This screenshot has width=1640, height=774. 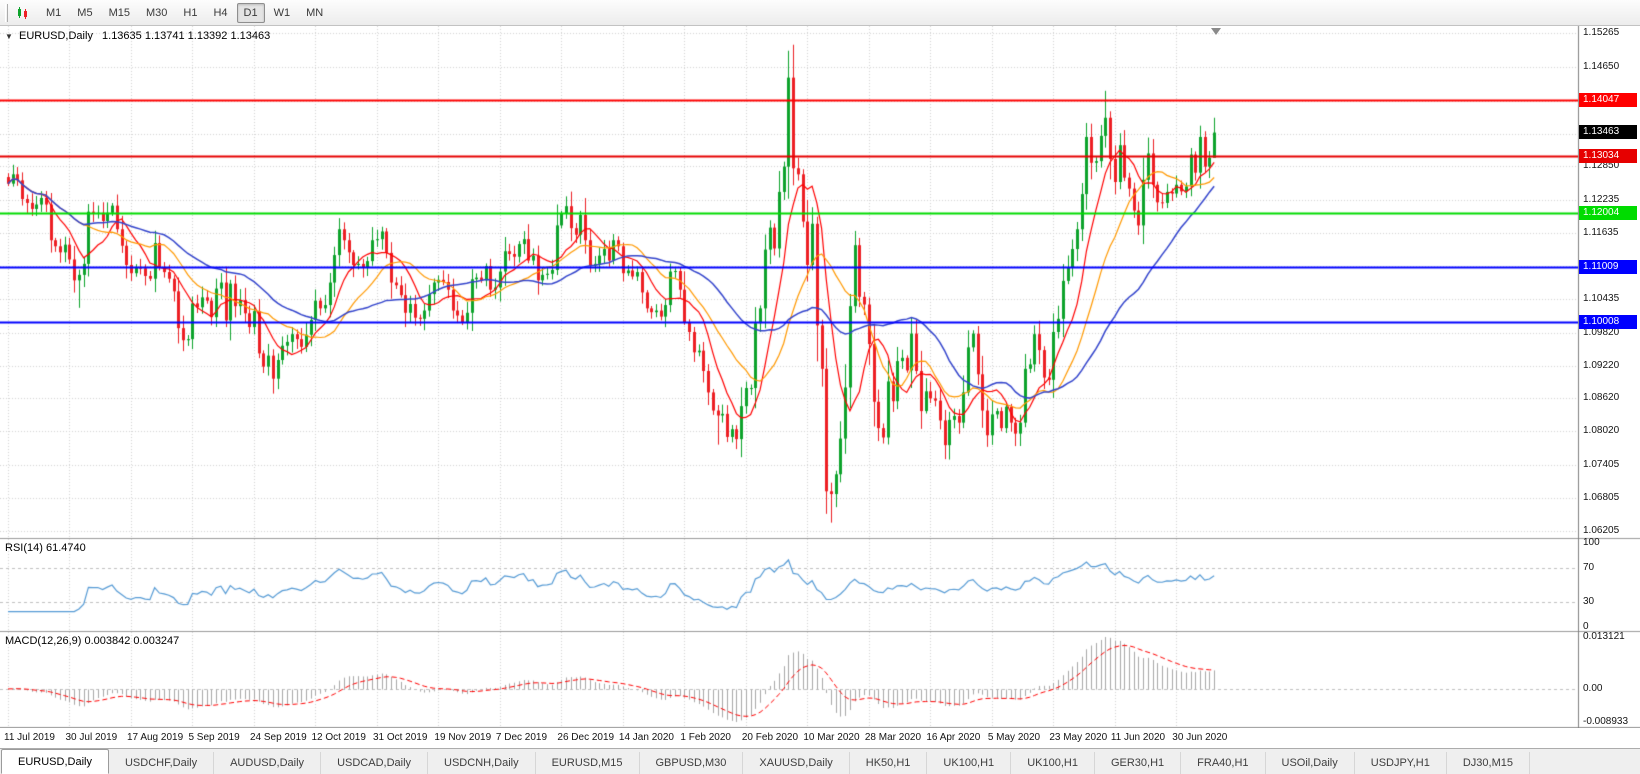 I want to click on price-axis-label: 1.08620, so click(x=1601, y=398).